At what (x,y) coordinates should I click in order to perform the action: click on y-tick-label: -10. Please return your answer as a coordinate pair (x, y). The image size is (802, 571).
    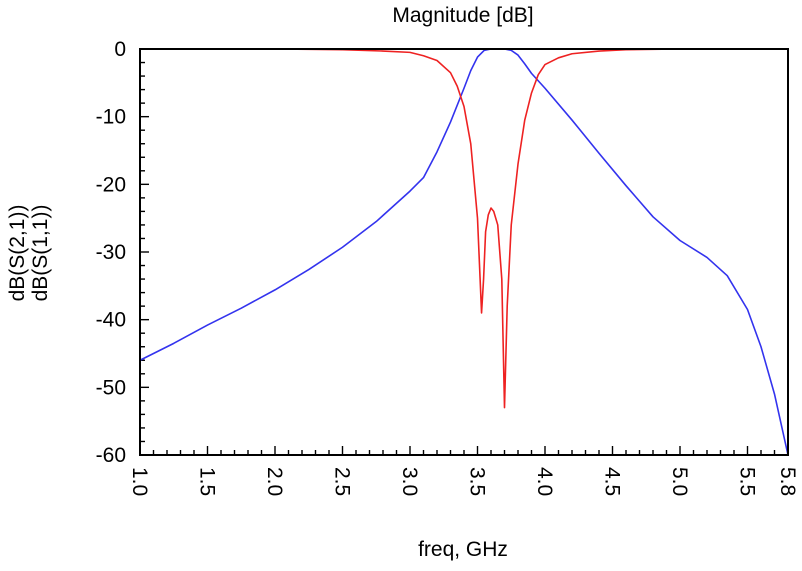
    Looking at the image, I should click on (111, 117).